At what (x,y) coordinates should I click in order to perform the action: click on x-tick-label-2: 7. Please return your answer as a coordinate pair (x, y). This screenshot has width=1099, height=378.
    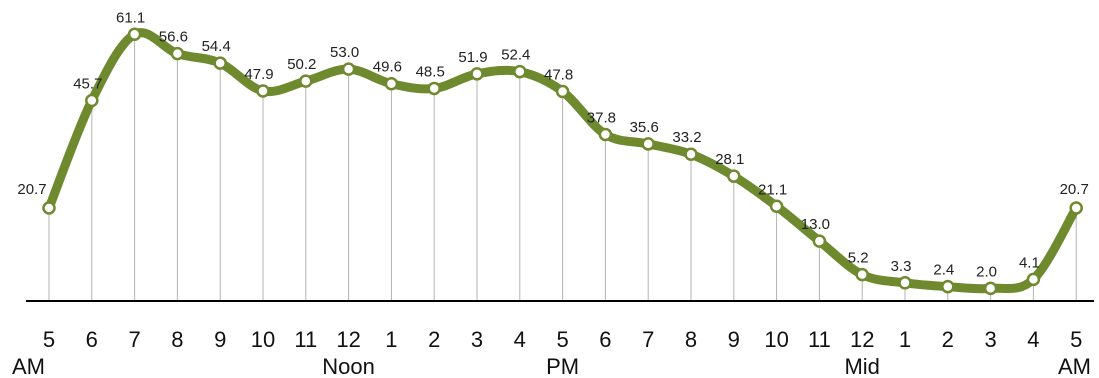
    Looking at the image, I should click on (134, 339).